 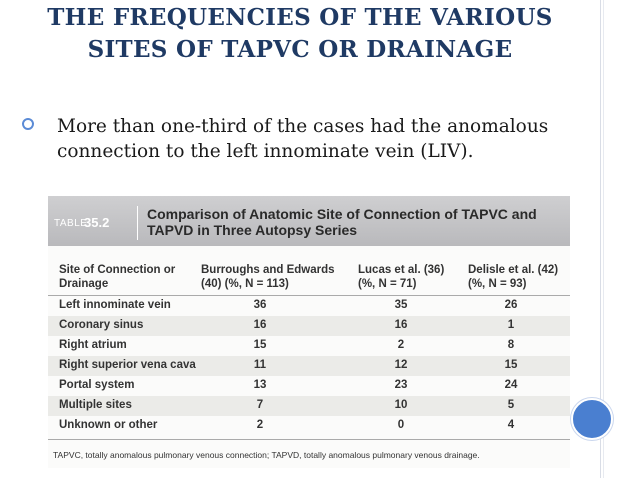 What do you see at coordinates (268, 277) in the screenshot?
I see `column-header-burroughs: Burroughs and Edwards (40) (%, N = 113)` at bounding box center [268, 277].